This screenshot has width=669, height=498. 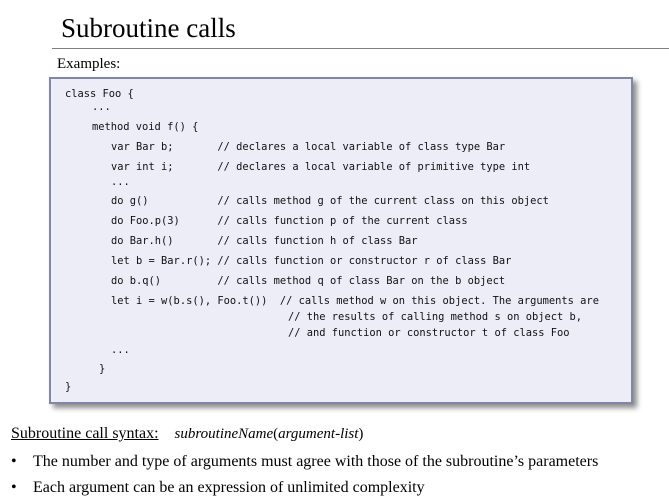 I want to click on code-line-method-close: }, so click(x=102, y=369).